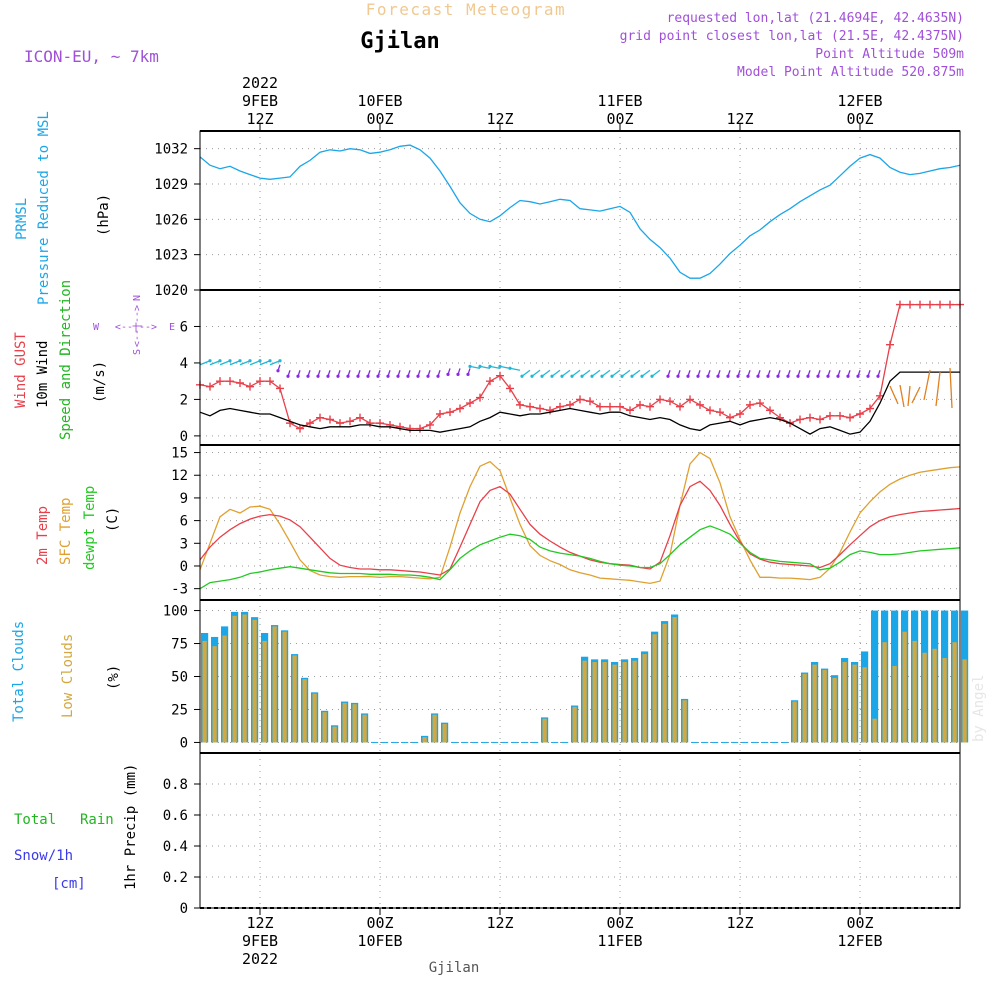 This screenshot has width=1000, height=1000. I want to click on y-tick-label: 3, so click(184, 544).